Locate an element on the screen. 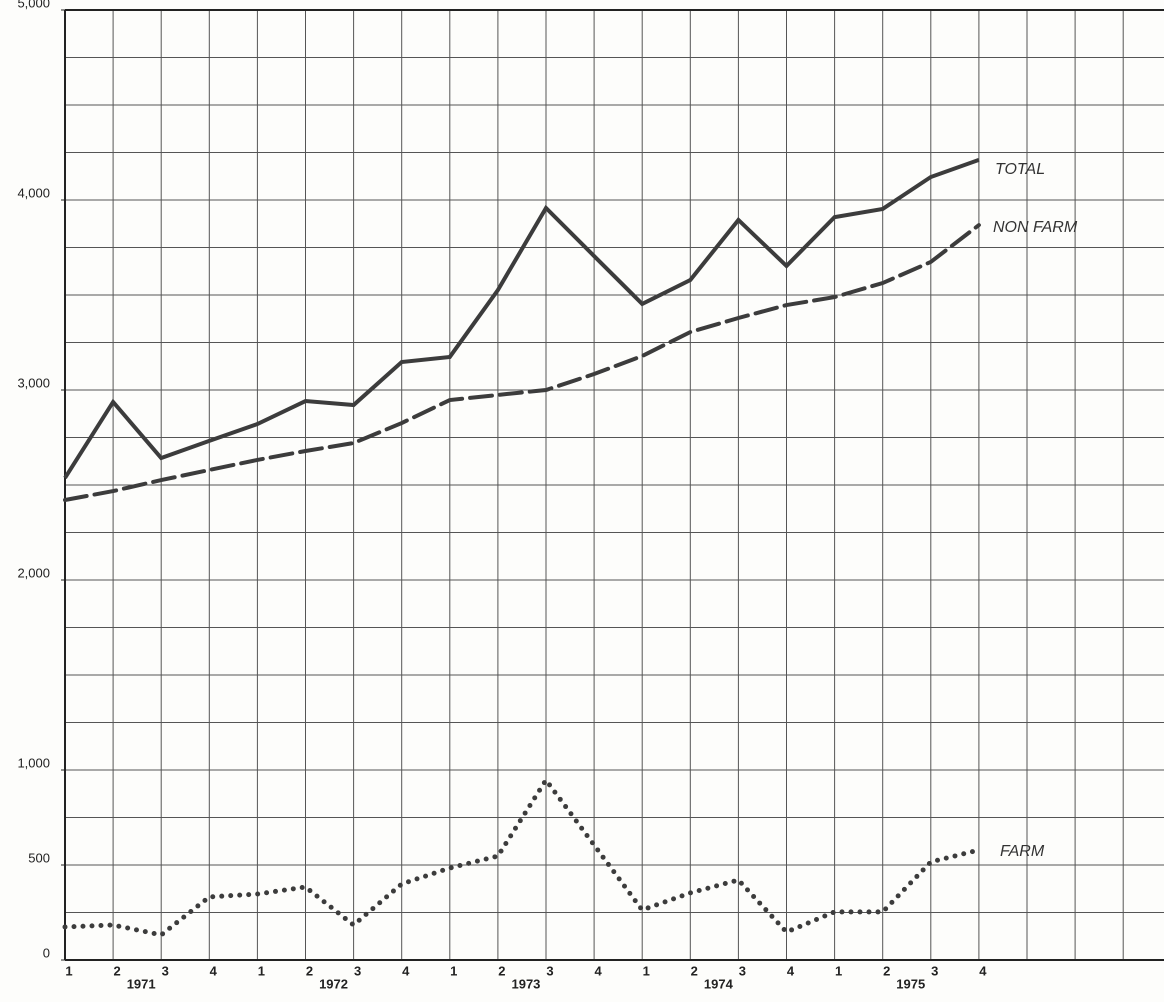  x-group-label: 1973 is located at coordinates (525, 983).